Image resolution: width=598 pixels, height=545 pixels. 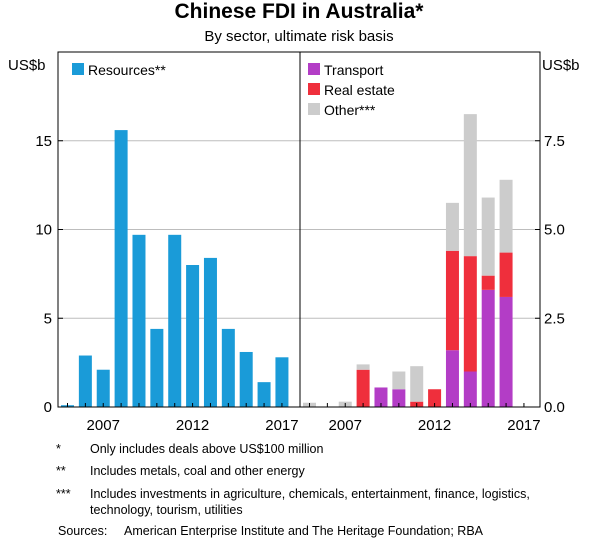 I want to click on chart-title: Chinese FDI in Australia*, so click(x=300, y=11).